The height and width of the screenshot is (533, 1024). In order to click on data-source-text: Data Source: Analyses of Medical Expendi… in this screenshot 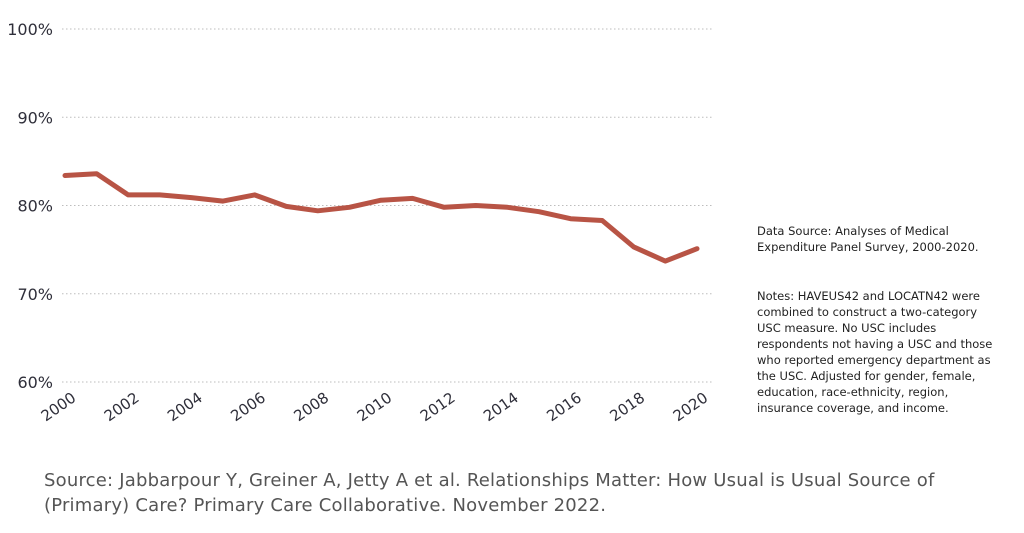, I will do `click(868, 239)`.